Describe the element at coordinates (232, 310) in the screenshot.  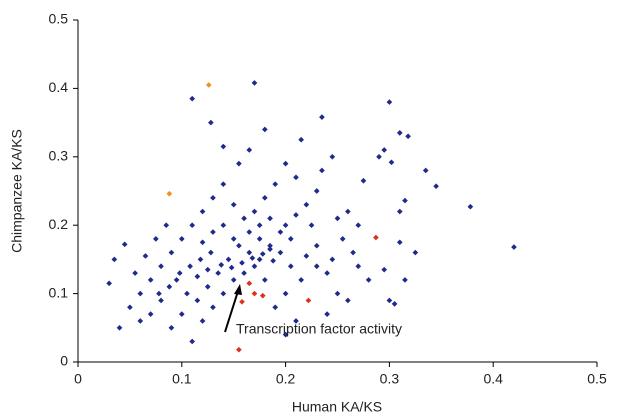
I see `annotation-arrow` at that location.